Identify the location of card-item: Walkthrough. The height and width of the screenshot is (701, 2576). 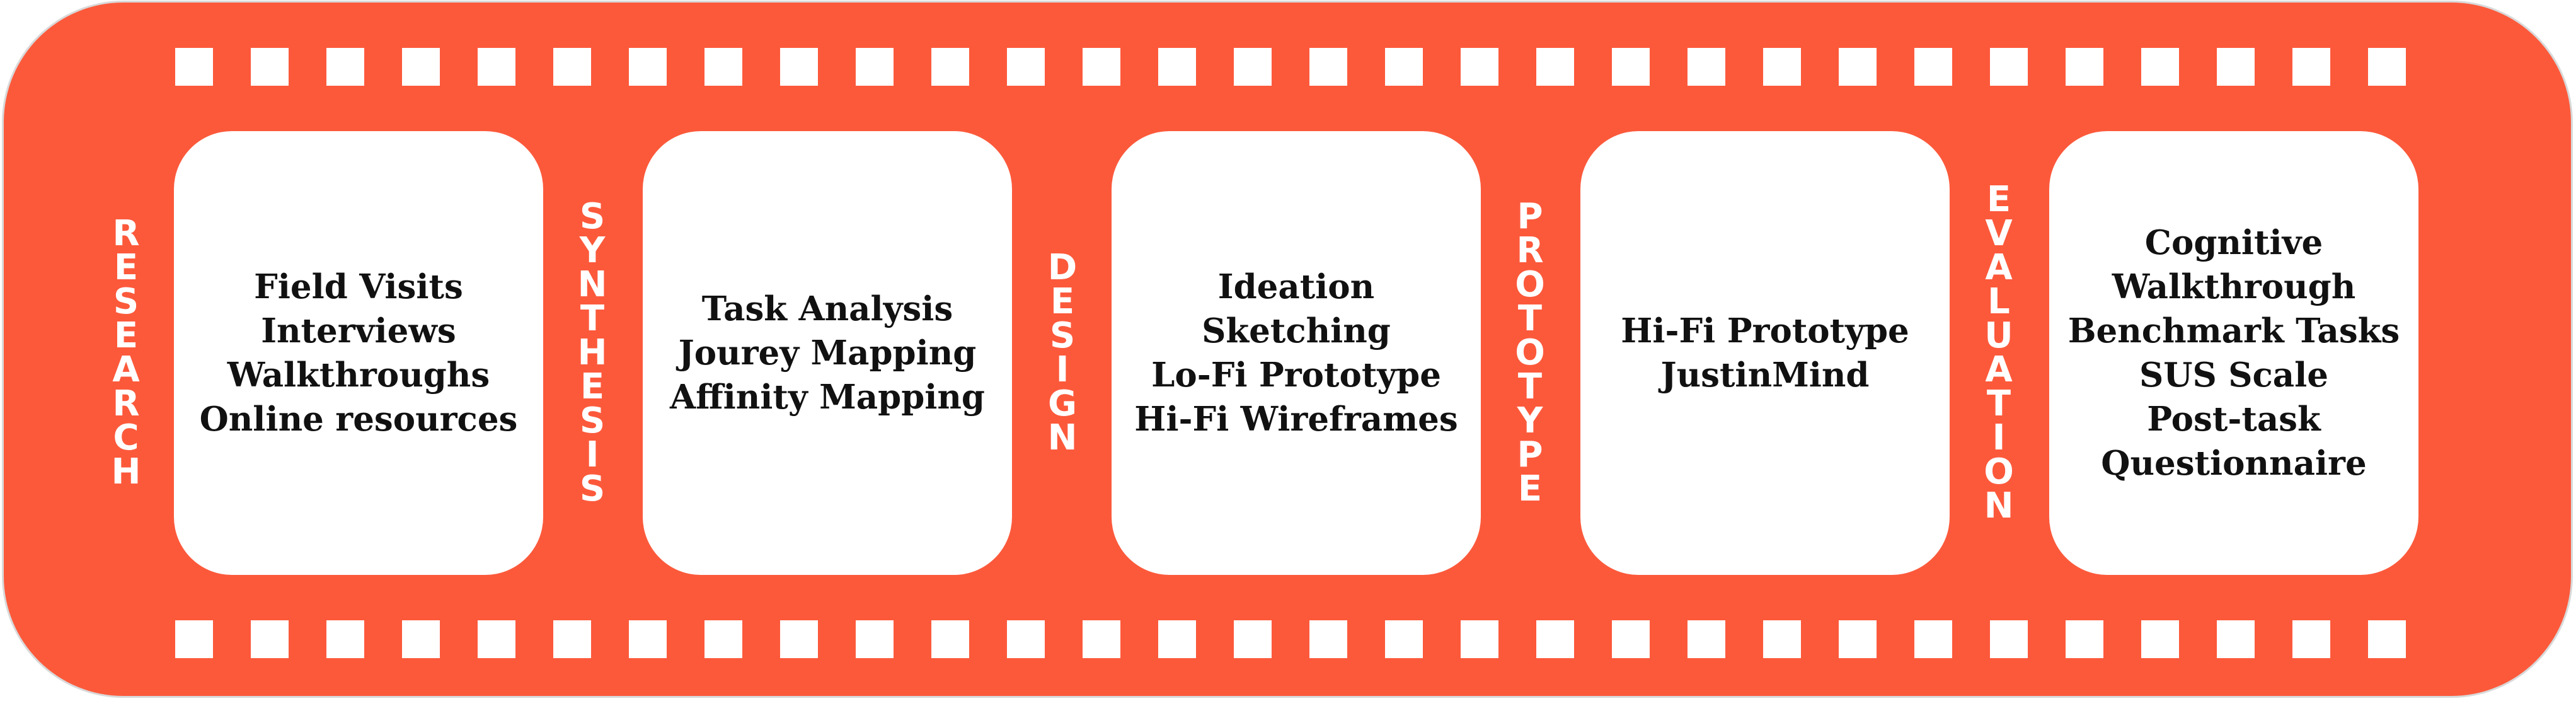
(2234, 286).